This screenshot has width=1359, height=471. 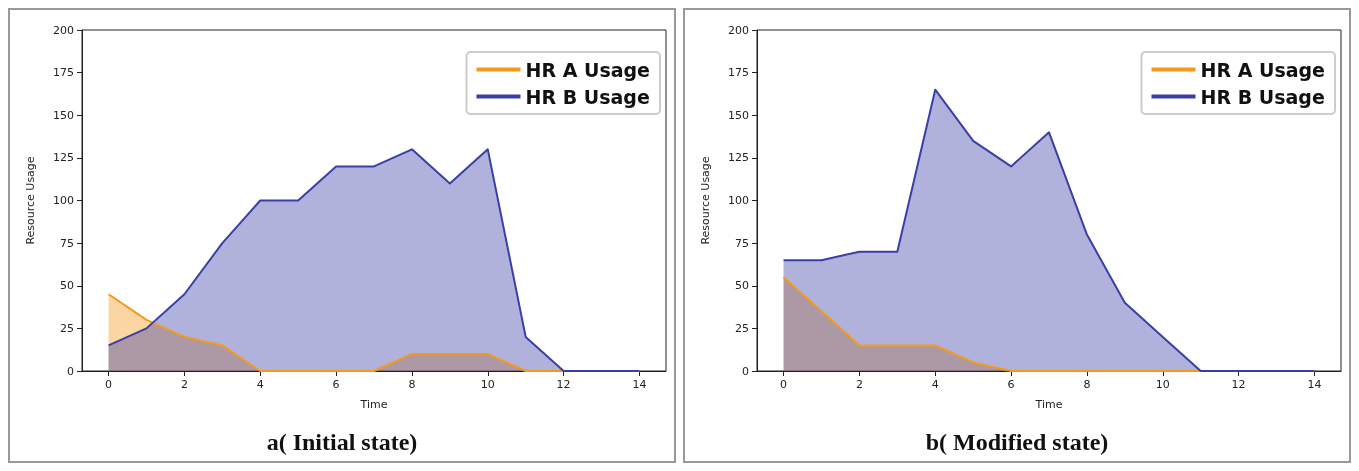 What do you see at coordinates (1017, 442) in the screenshot?
I see `text: b( Modified state)` at bounding box center [1017, 442].